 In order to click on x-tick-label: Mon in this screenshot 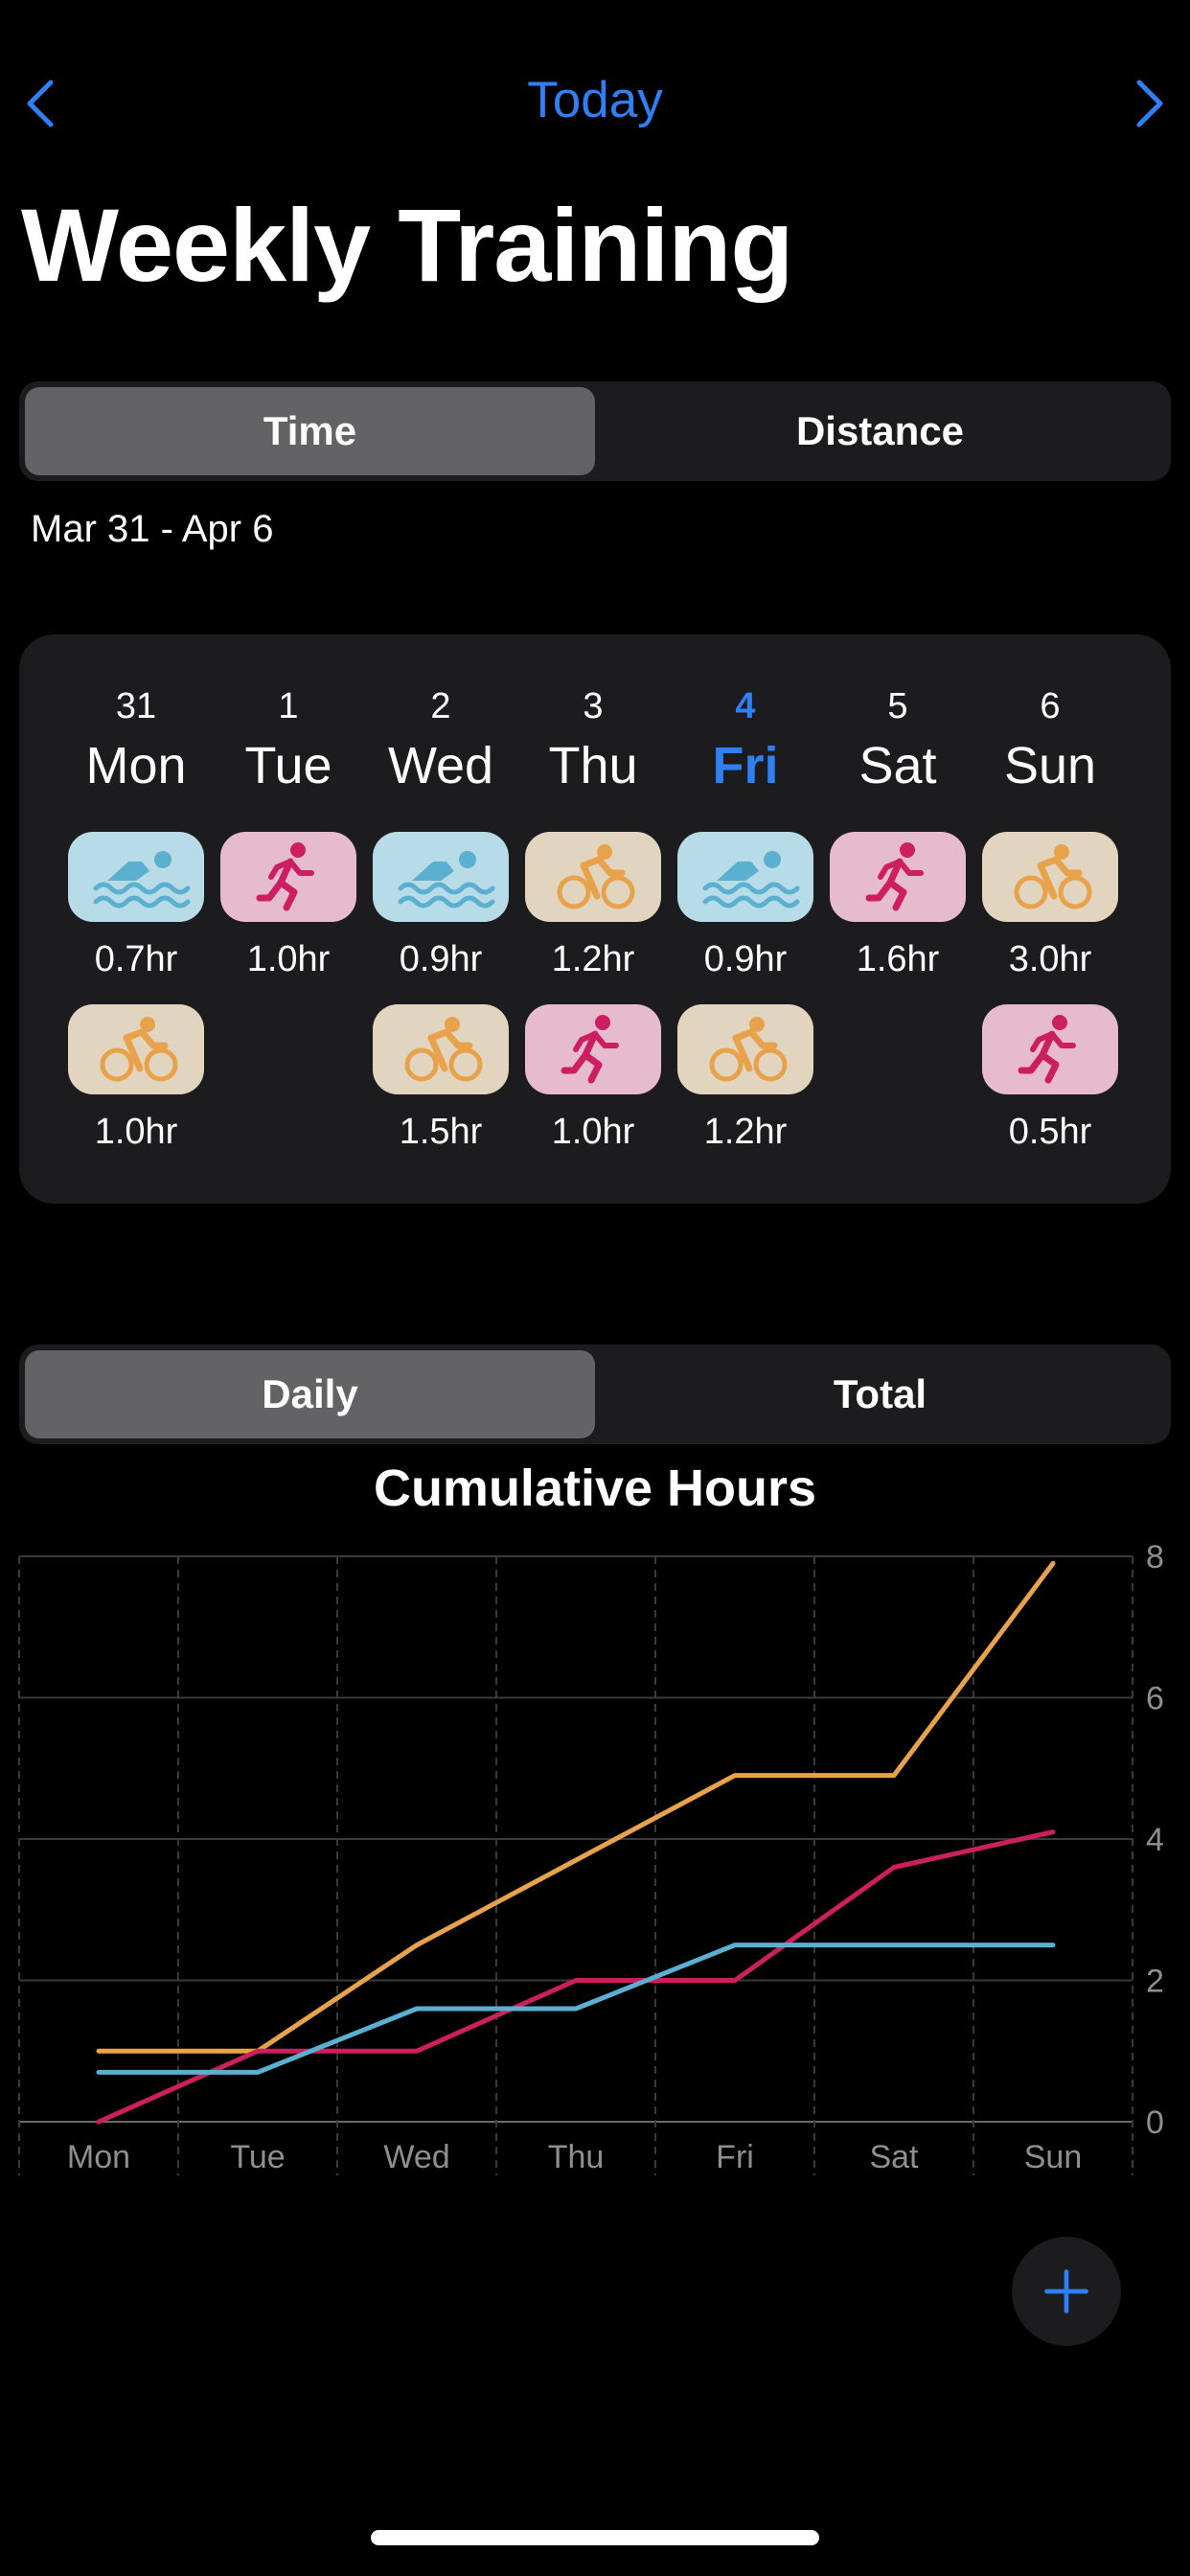, I will do `click(99, 2157)`.